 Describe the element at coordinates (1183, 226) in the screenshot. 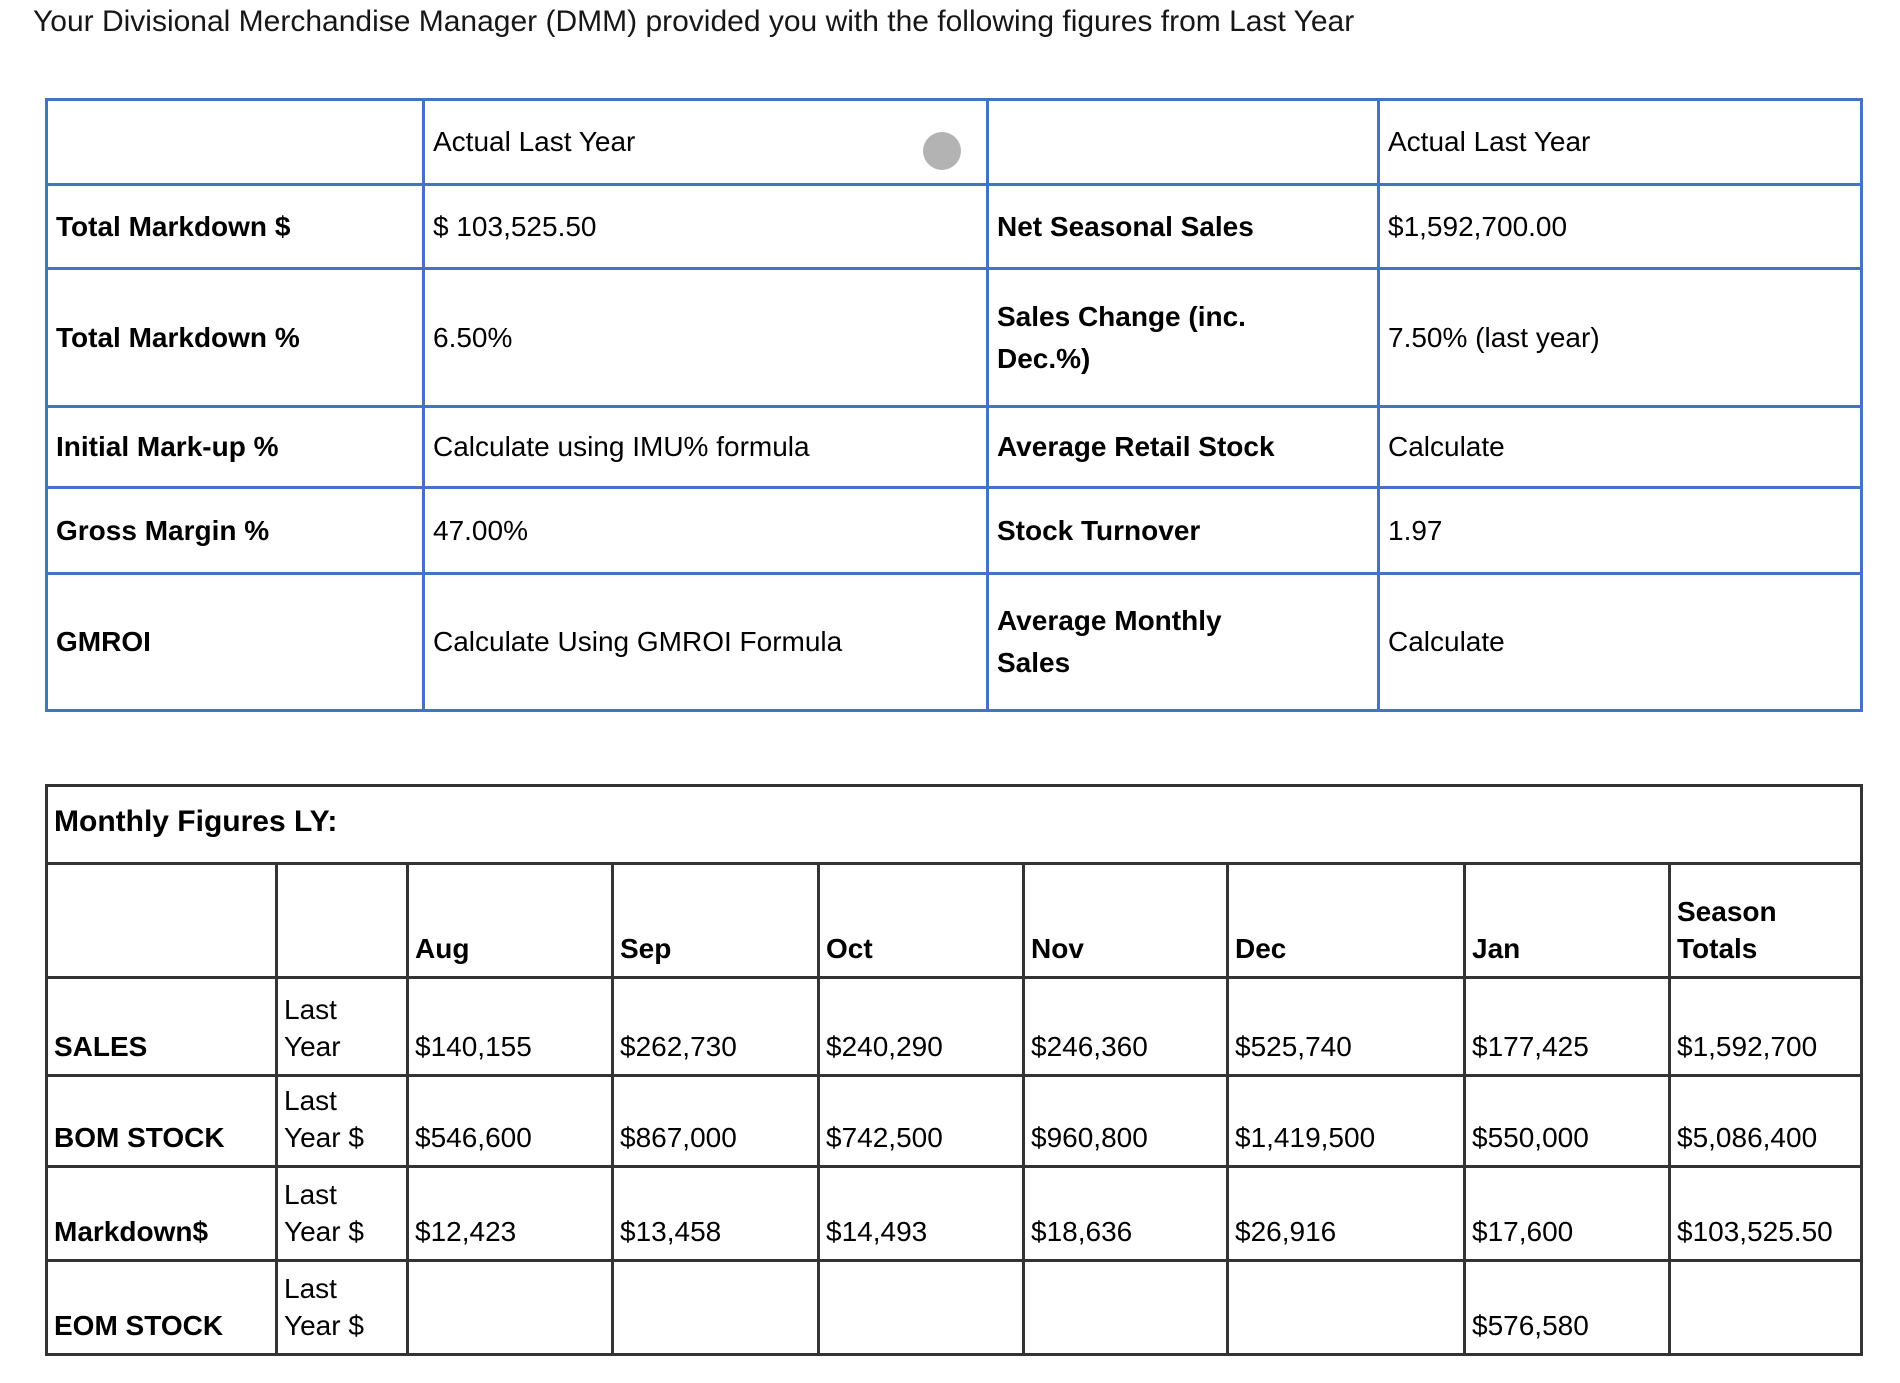

I see `net-seasonal-sales-label: Net Seasonal Sales` at that location.